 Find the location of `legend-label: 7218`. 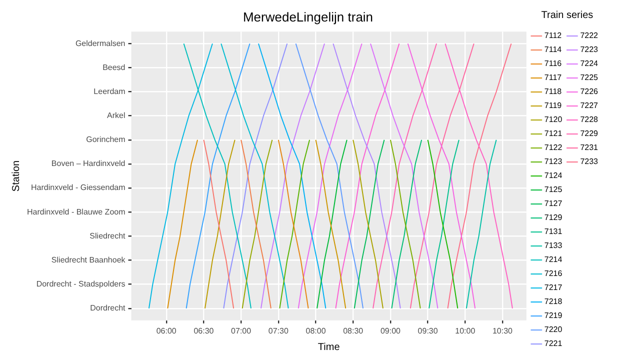

legend-label: 7218 is located at coordinates (553, 301).